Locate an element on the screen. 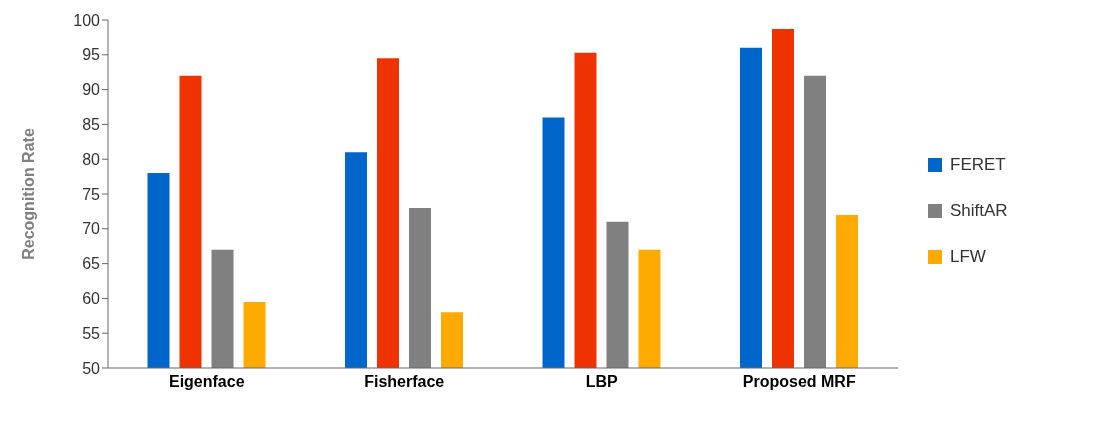 The height and width of the screenshot is (426, 1099). x-tick-label: LBP is located at coordinates (602, 382).